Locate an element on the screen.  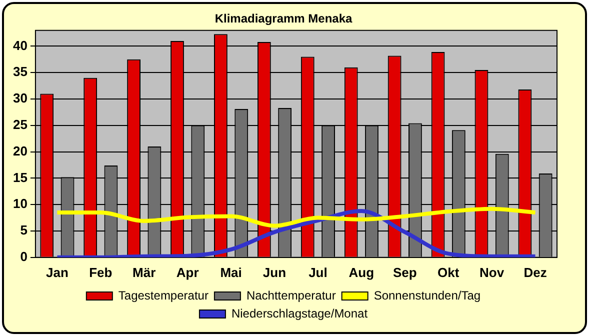
x-tick-label: Jan is located at coordinates (57, 272).